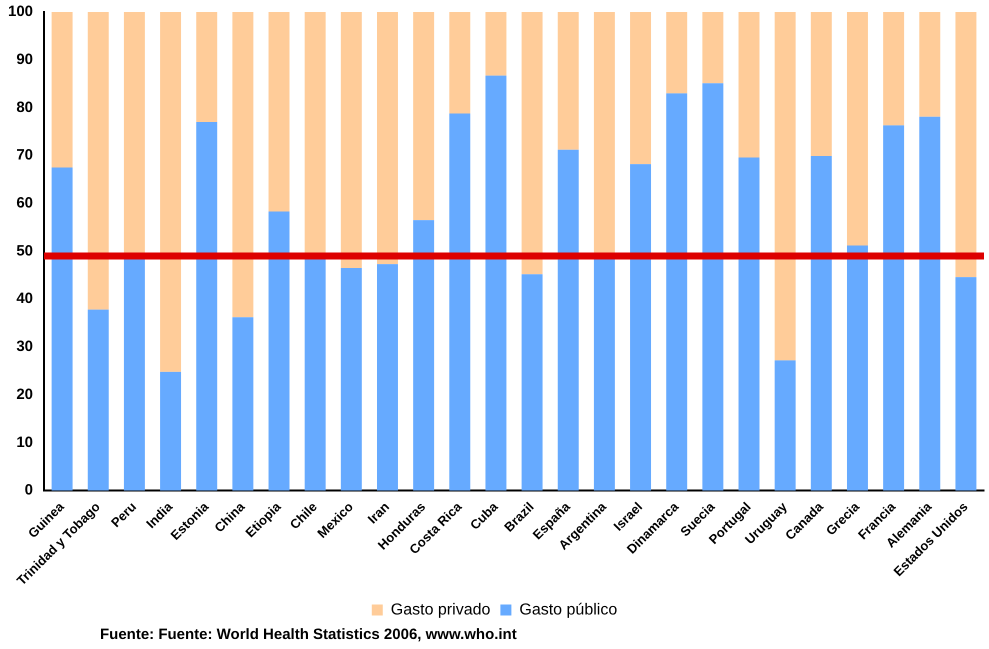 The image size is (989, 649). Describe the element at coordinates (29, 490) in the screenshot. I see `y-tick-label: 0` at that location.